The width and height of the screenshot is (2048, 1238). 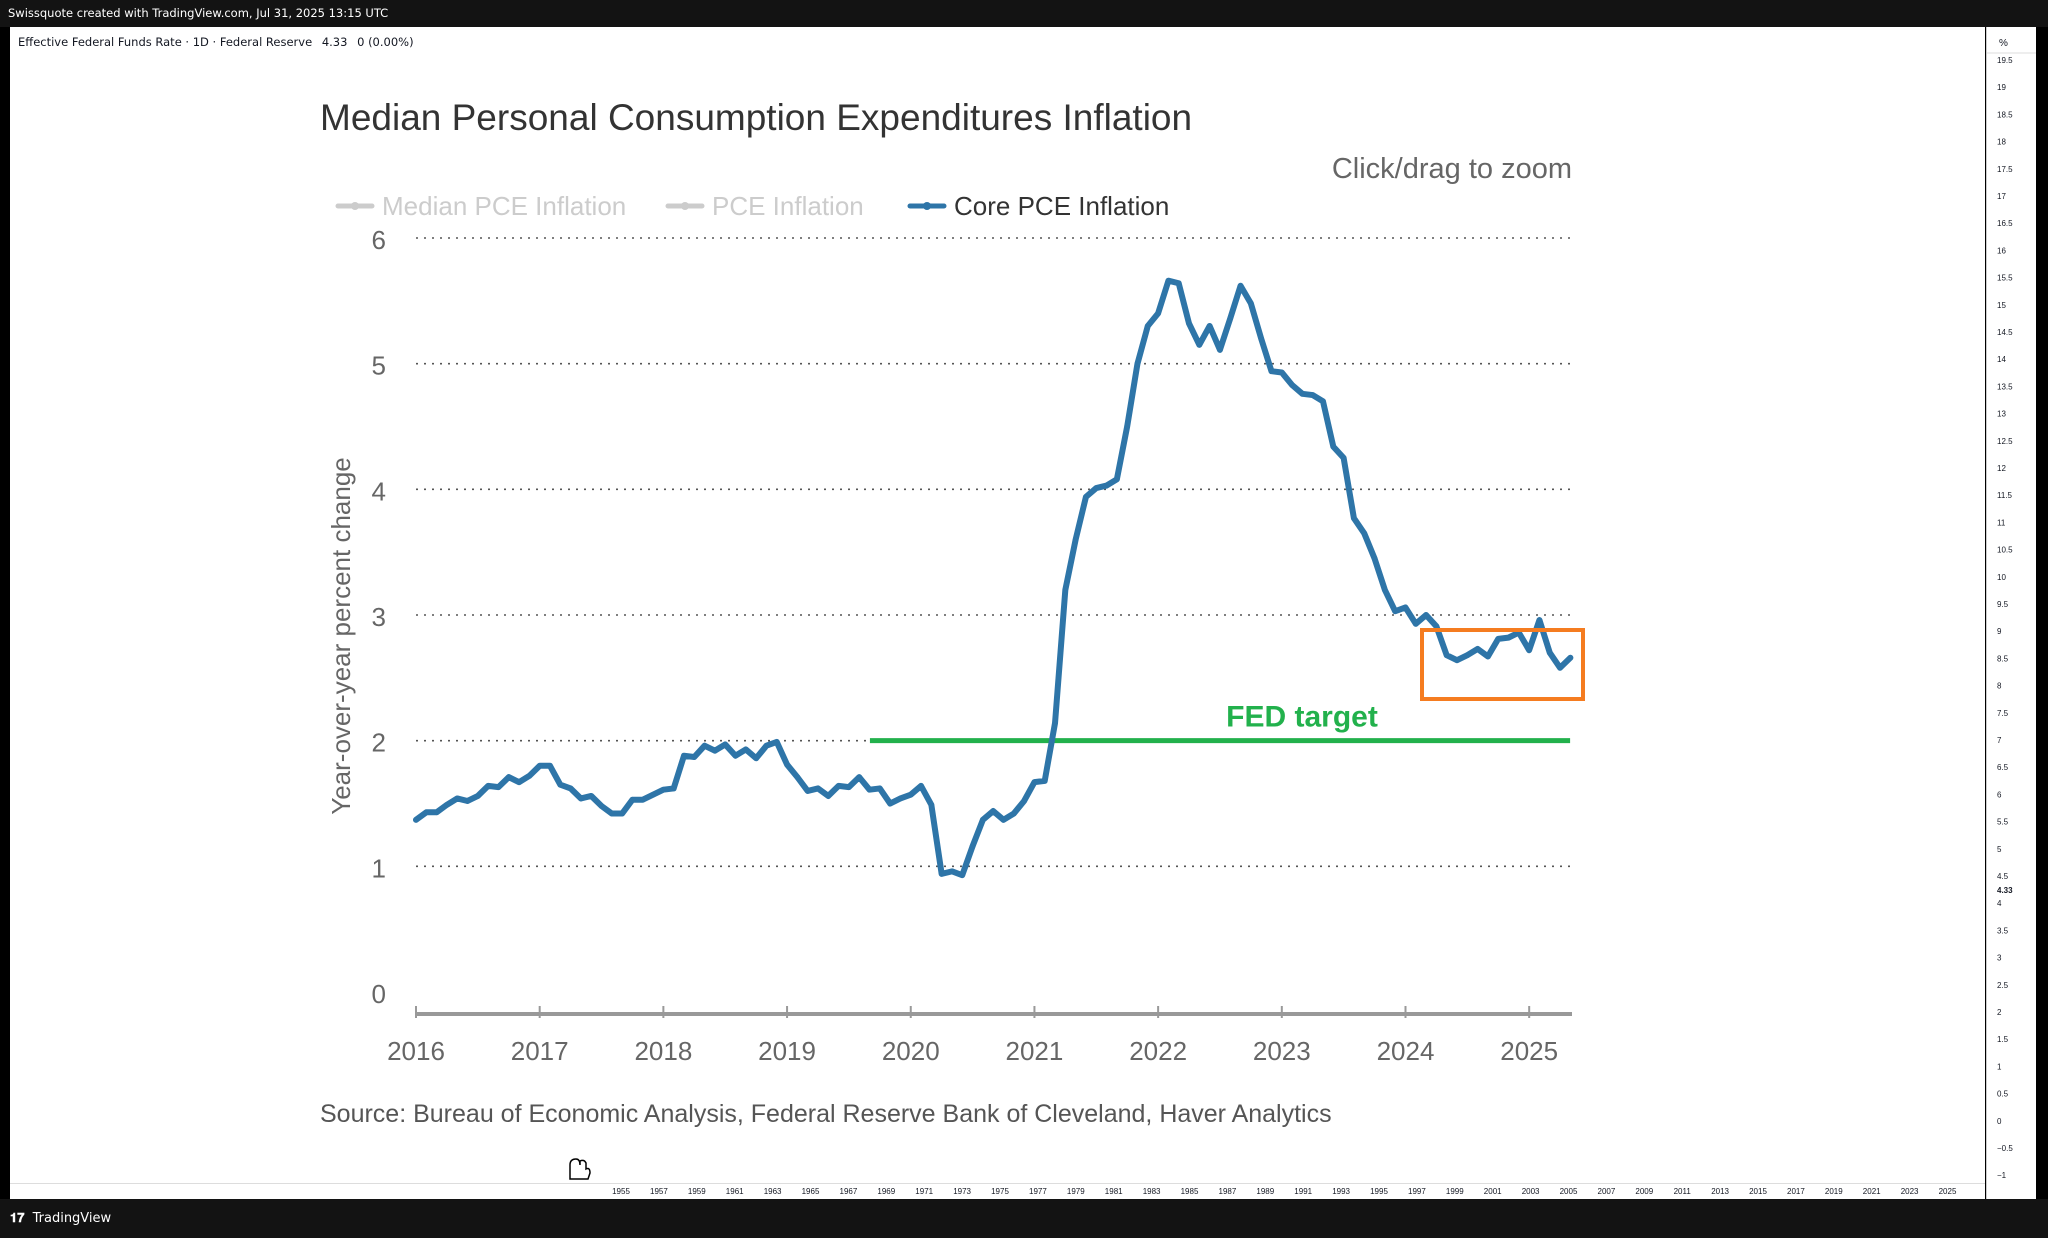 I want to click on x-tick-label: 2018, so click(x=663, y=1051).